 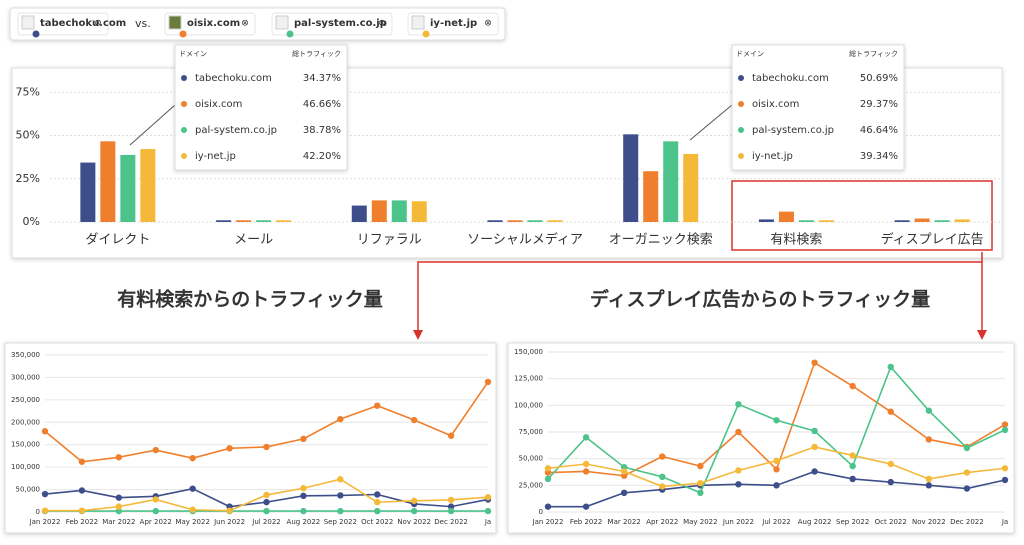 What do you see at coordinates (322, 104) in the screenshot?
I see `tooltip-value: 46.66%` at bounding box center [322, 104].